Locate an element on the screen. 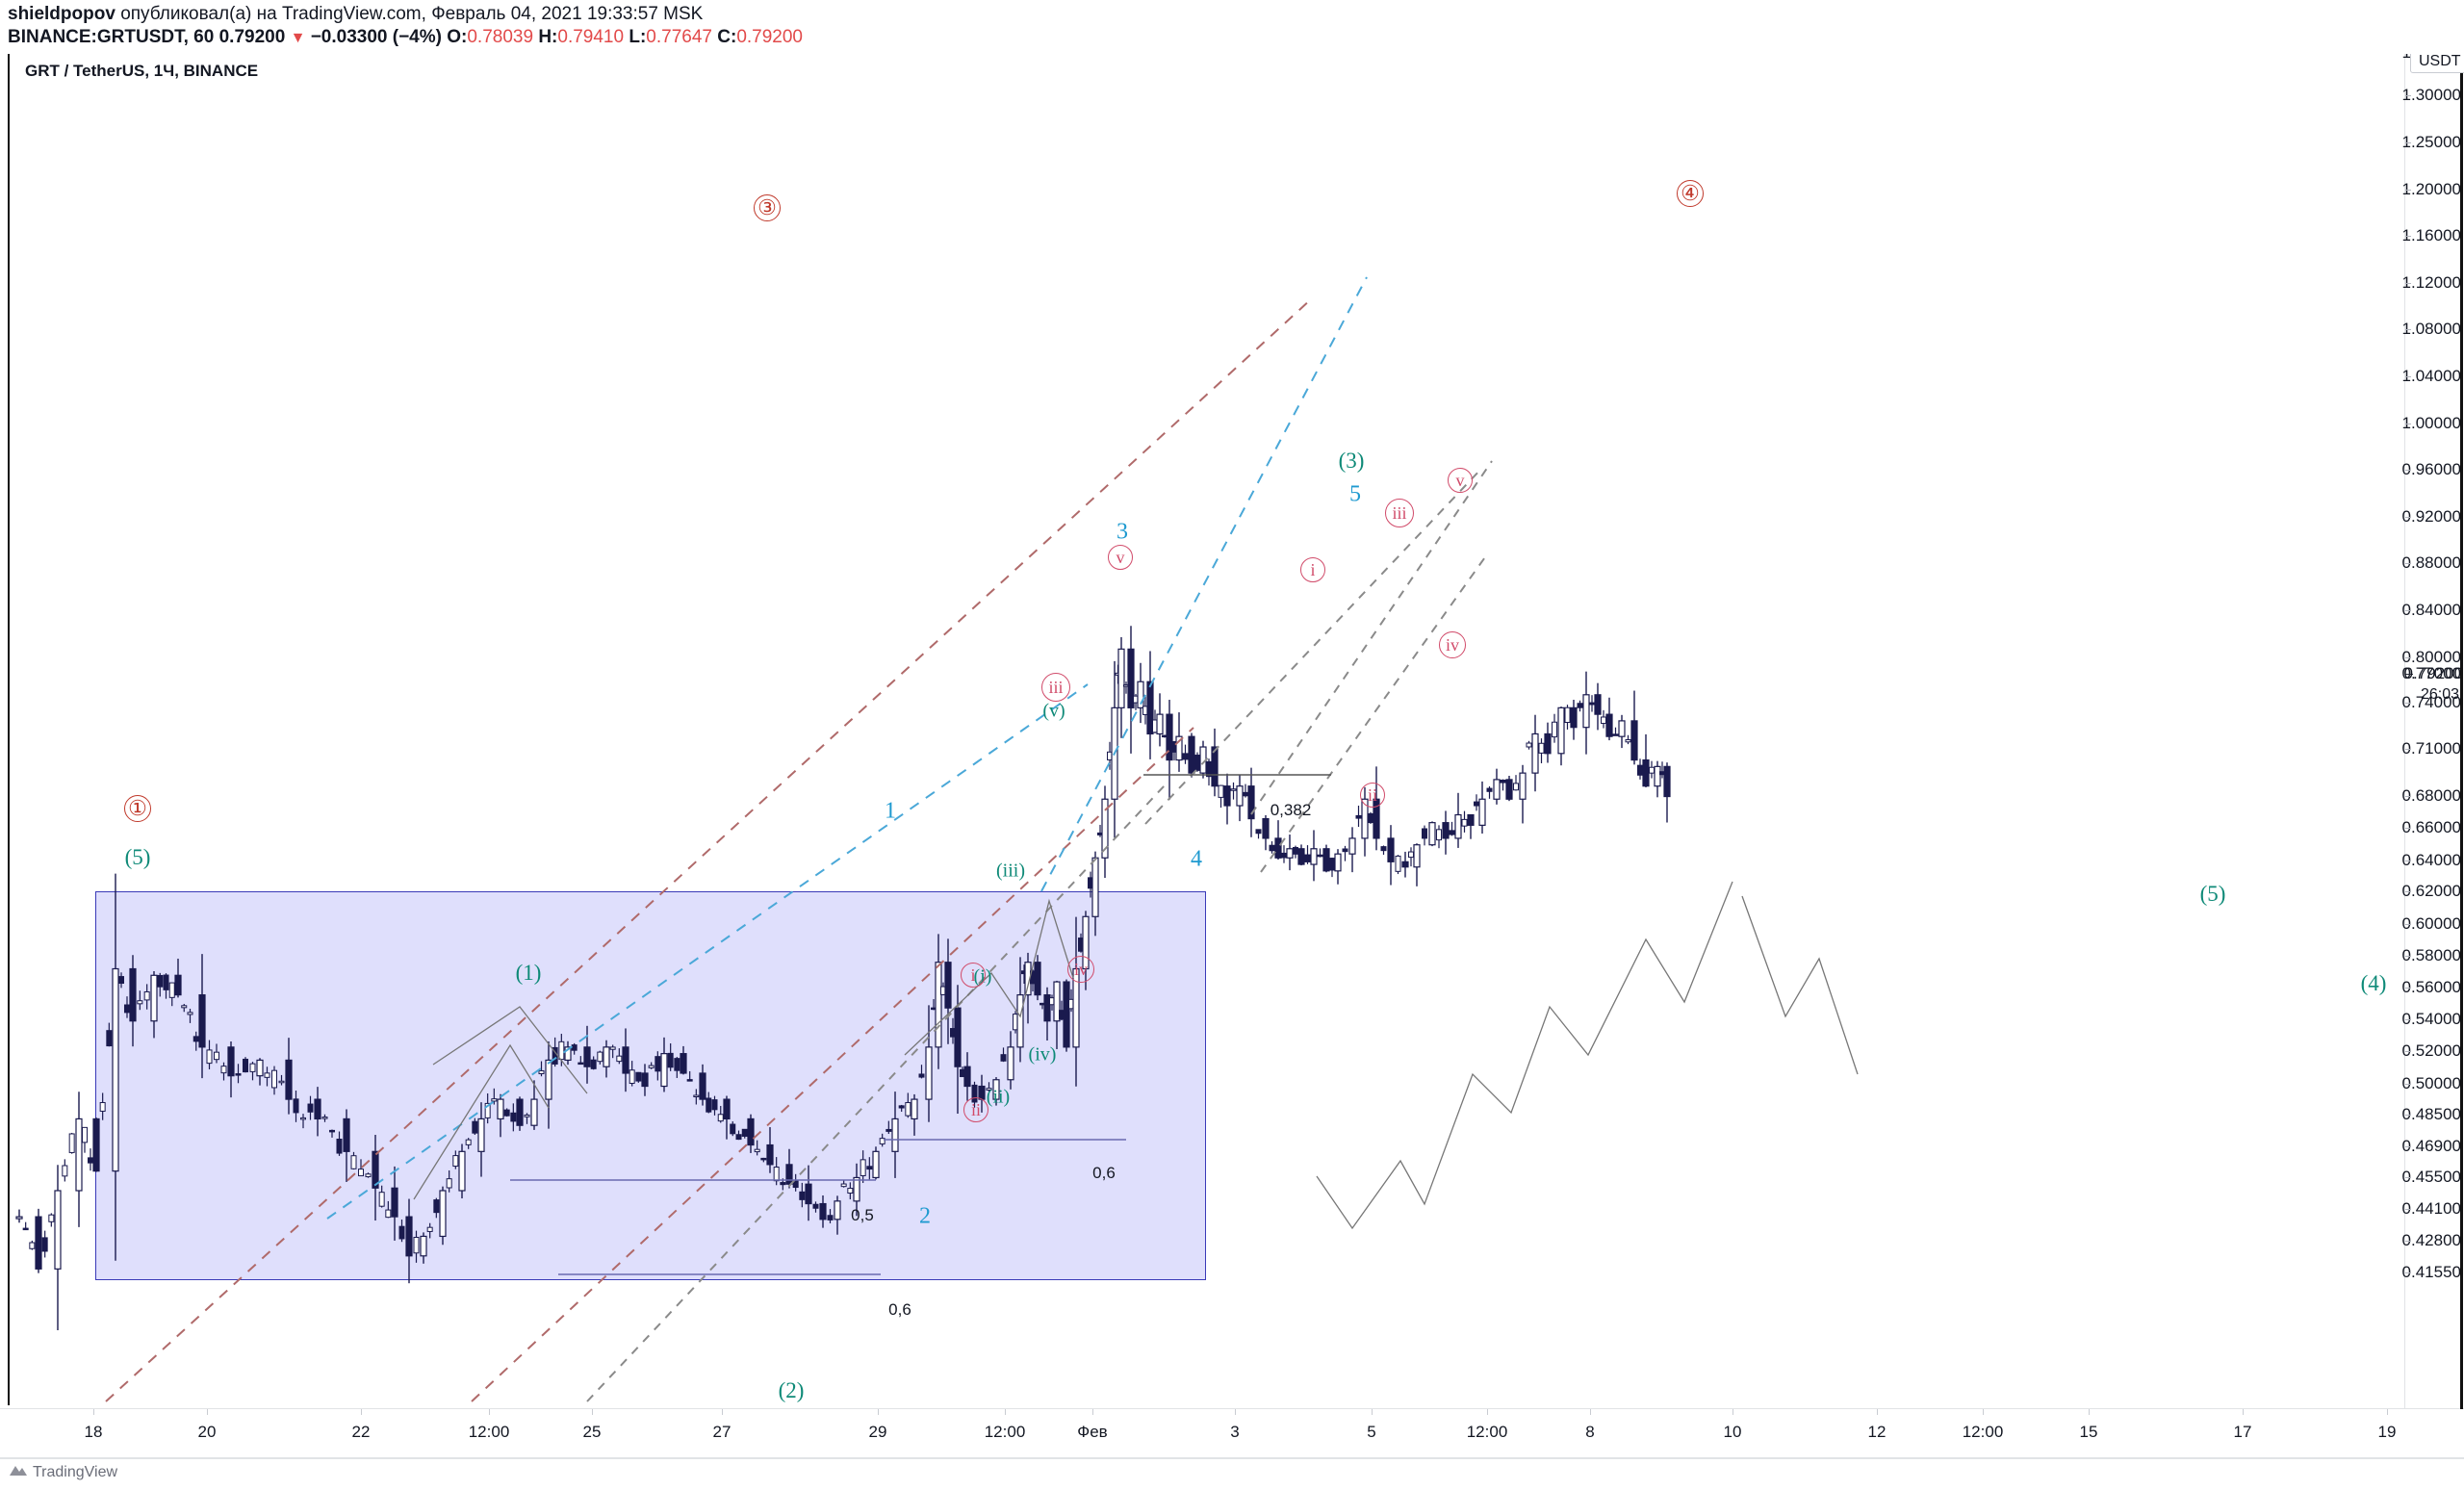 Image resolution: width=2464 pixels, height=1490 pixels. low-value: 0.77647 is located at coordinates (679, 37).